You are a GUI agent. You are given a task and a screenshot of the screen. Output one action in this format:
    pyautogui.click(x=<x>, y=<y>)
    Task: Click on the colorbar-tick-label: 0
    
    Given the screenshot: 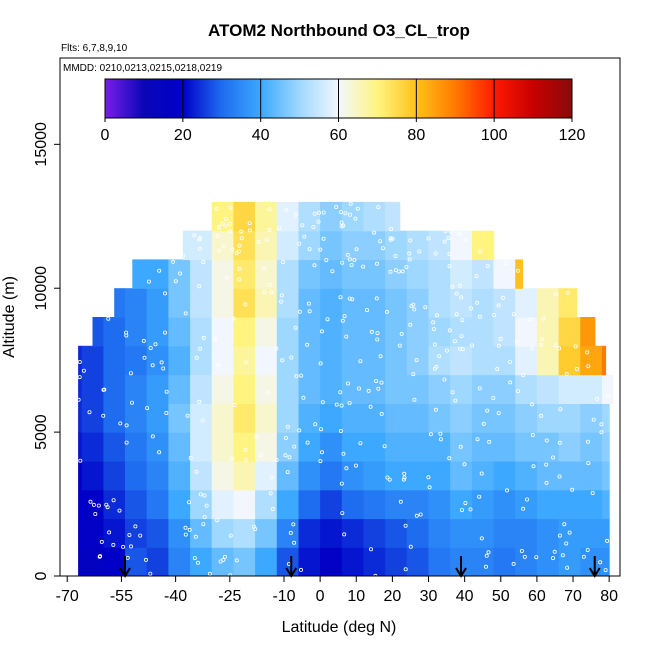 What is the action you would take?
    pyautogui.click(x=105, y=135)
    